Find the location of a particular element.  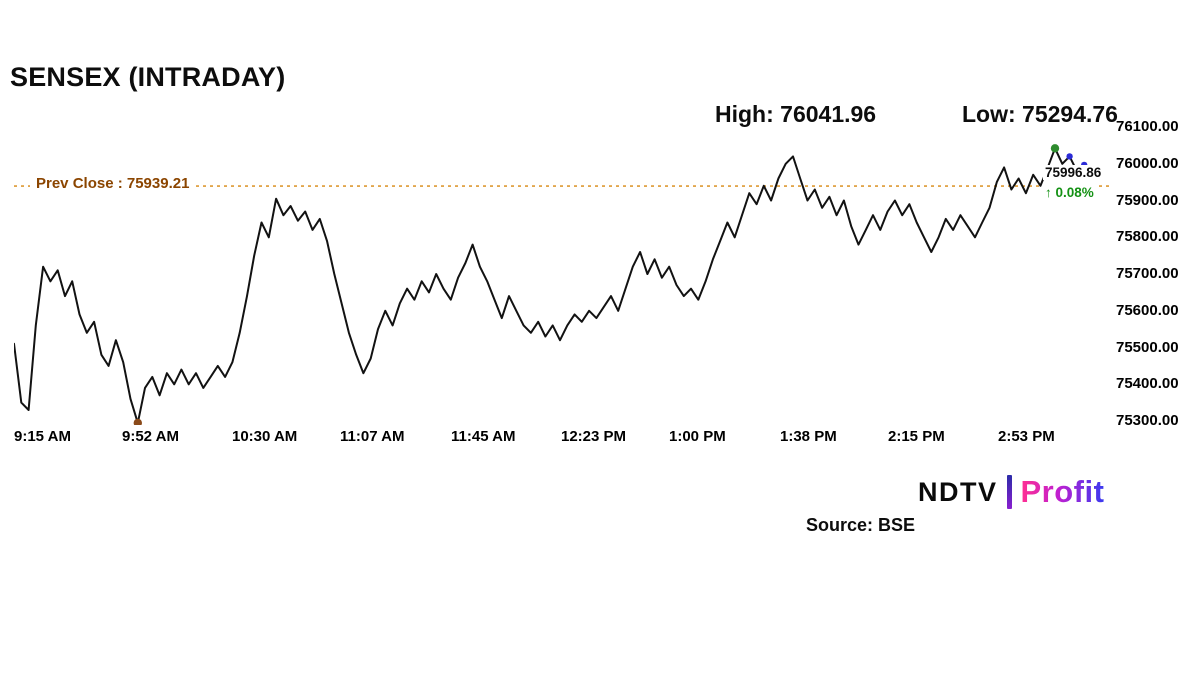

y-axis-tick-label: 76100.00 is located at coordinates (1147, 126).